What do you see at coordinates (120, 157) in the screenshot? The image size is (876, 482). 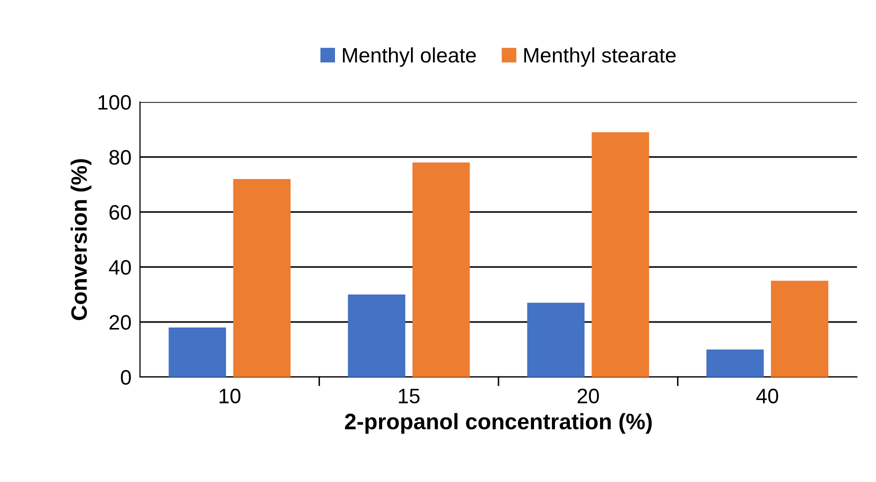 I see `y-tick-label: 80` at bounding box center [120, 157].